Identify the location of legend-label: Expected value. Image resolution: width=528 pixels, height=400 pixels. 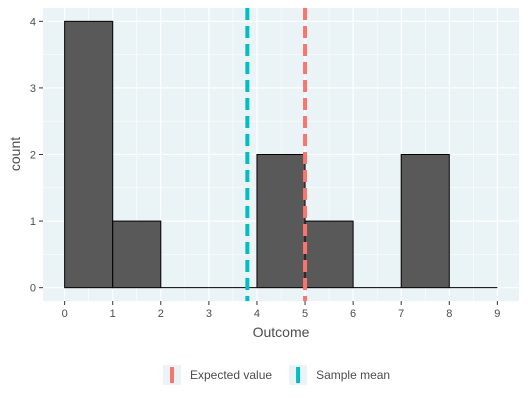
(231, 375).